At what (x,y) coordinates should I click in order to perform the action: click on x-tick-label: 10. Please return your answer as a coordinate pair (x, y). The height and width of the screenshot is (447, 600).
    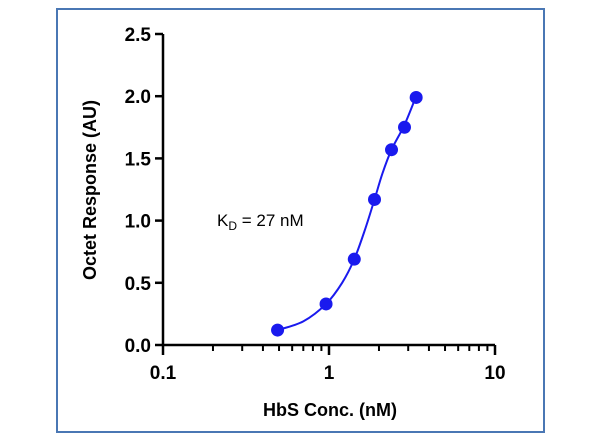
    Looking at the image, I should click on (494, 373).